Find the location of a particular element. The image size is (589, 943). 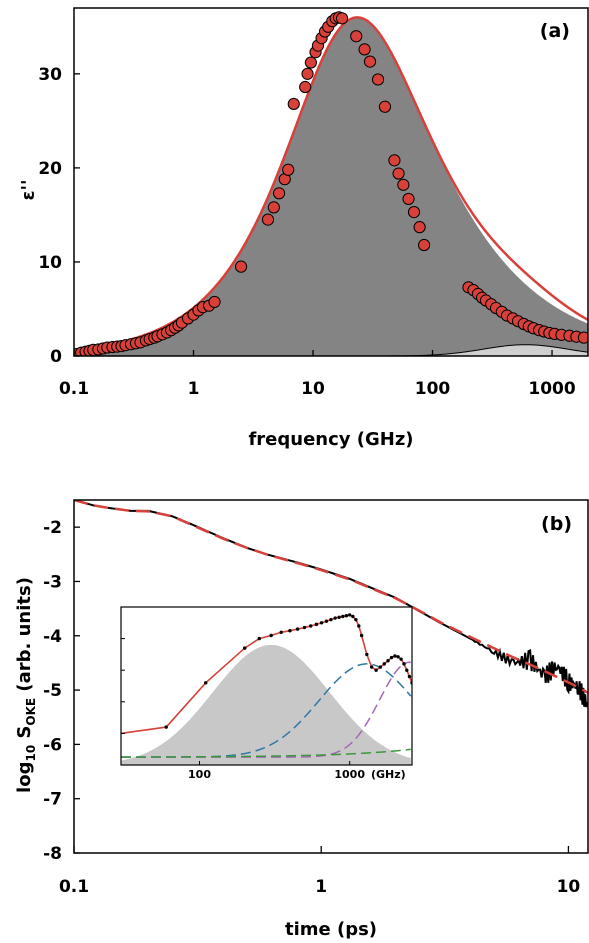

inset-frame is located at coordinates (266, 686).